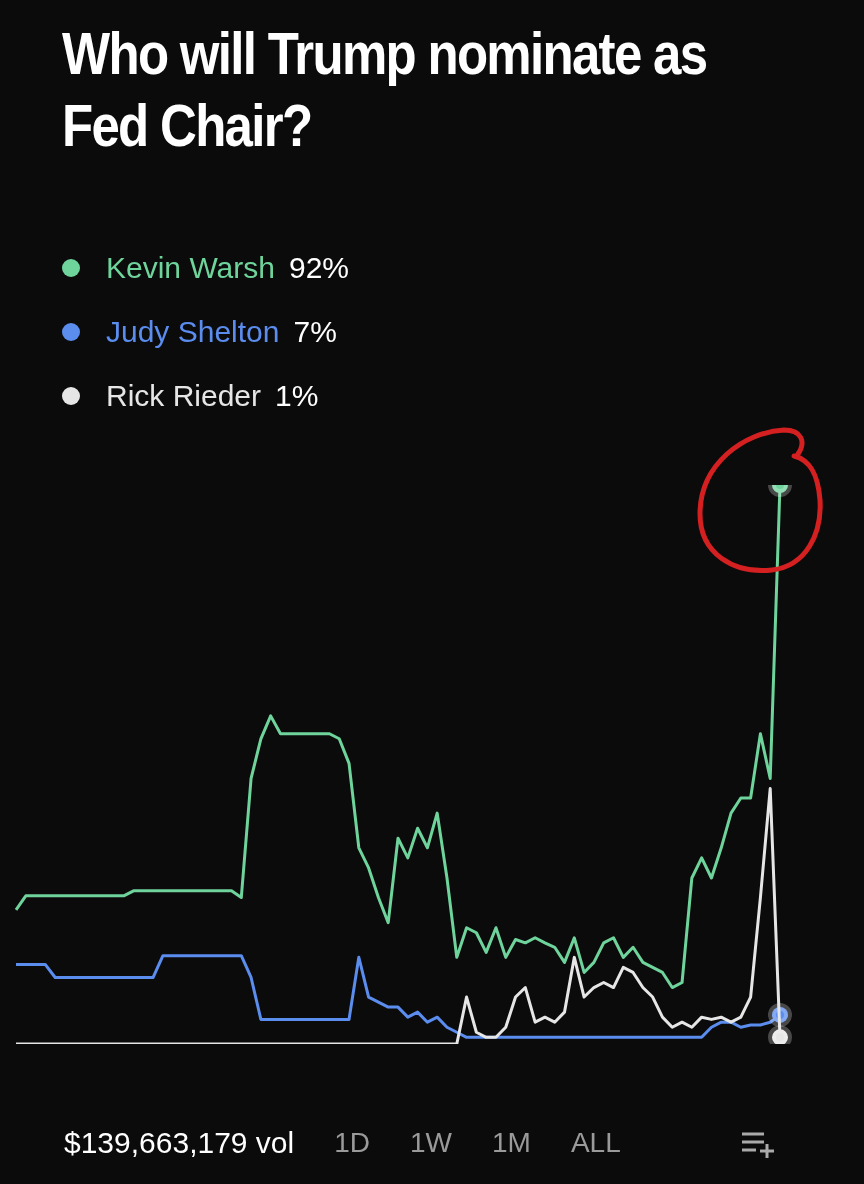 The width and height of the screenshot is (864, 1184). Describe the element at coordinates (595, 1143) in the screenshot. I see `text: ALL` at that location.